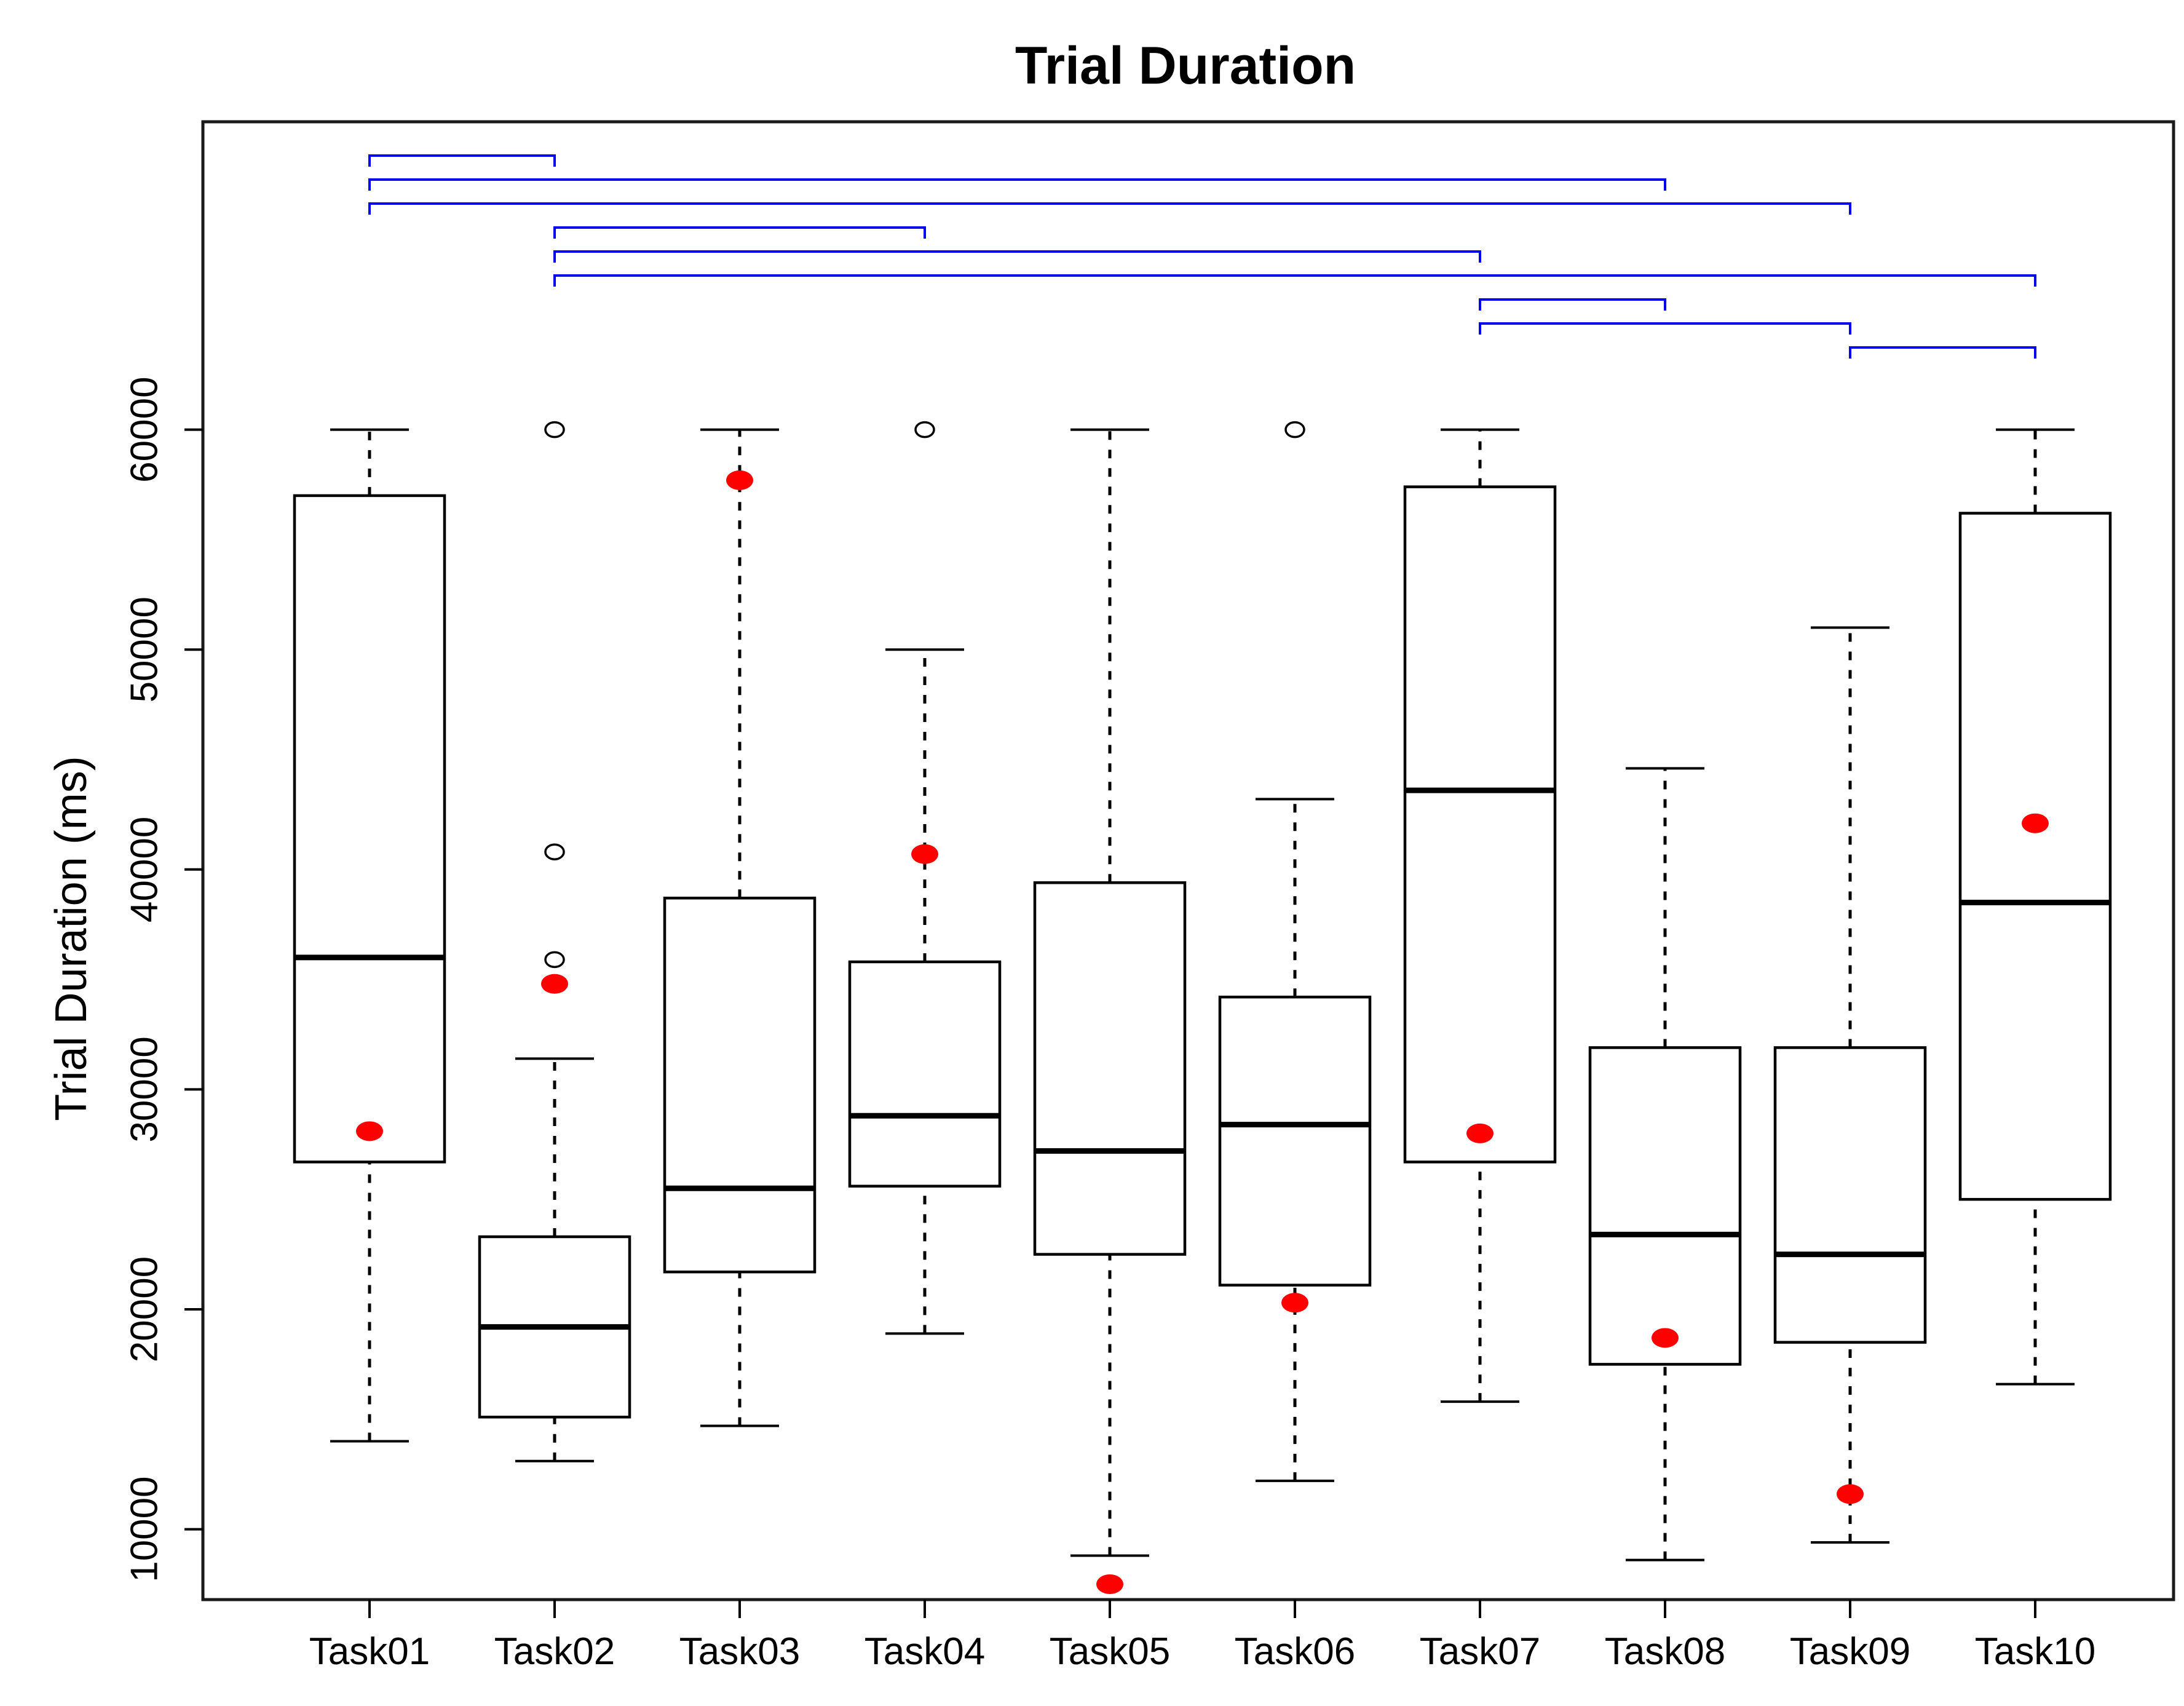 The height and width of the screenshot is (1706, 2184). Describe the element at coordinates (145, 870) in the screenshot. I see `y-axis-tick-label: 40000` at that location.